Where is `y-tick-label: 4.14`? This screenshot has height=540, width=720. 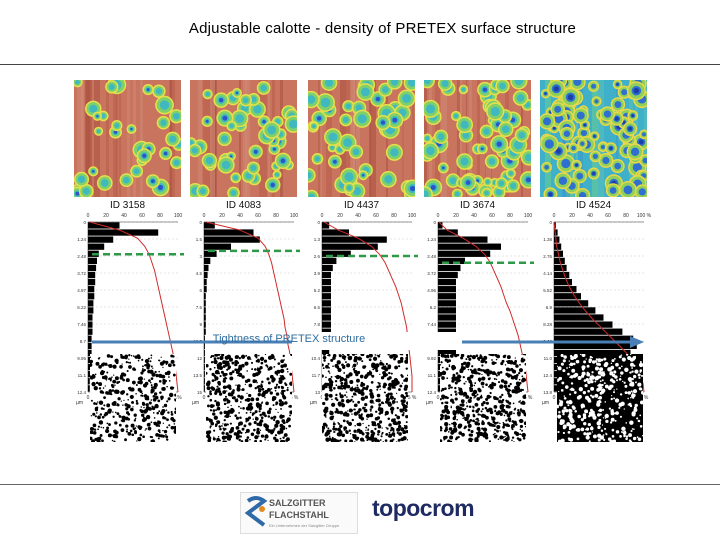
y-tick-label: 4.14 is located at coordinates (547, 273).